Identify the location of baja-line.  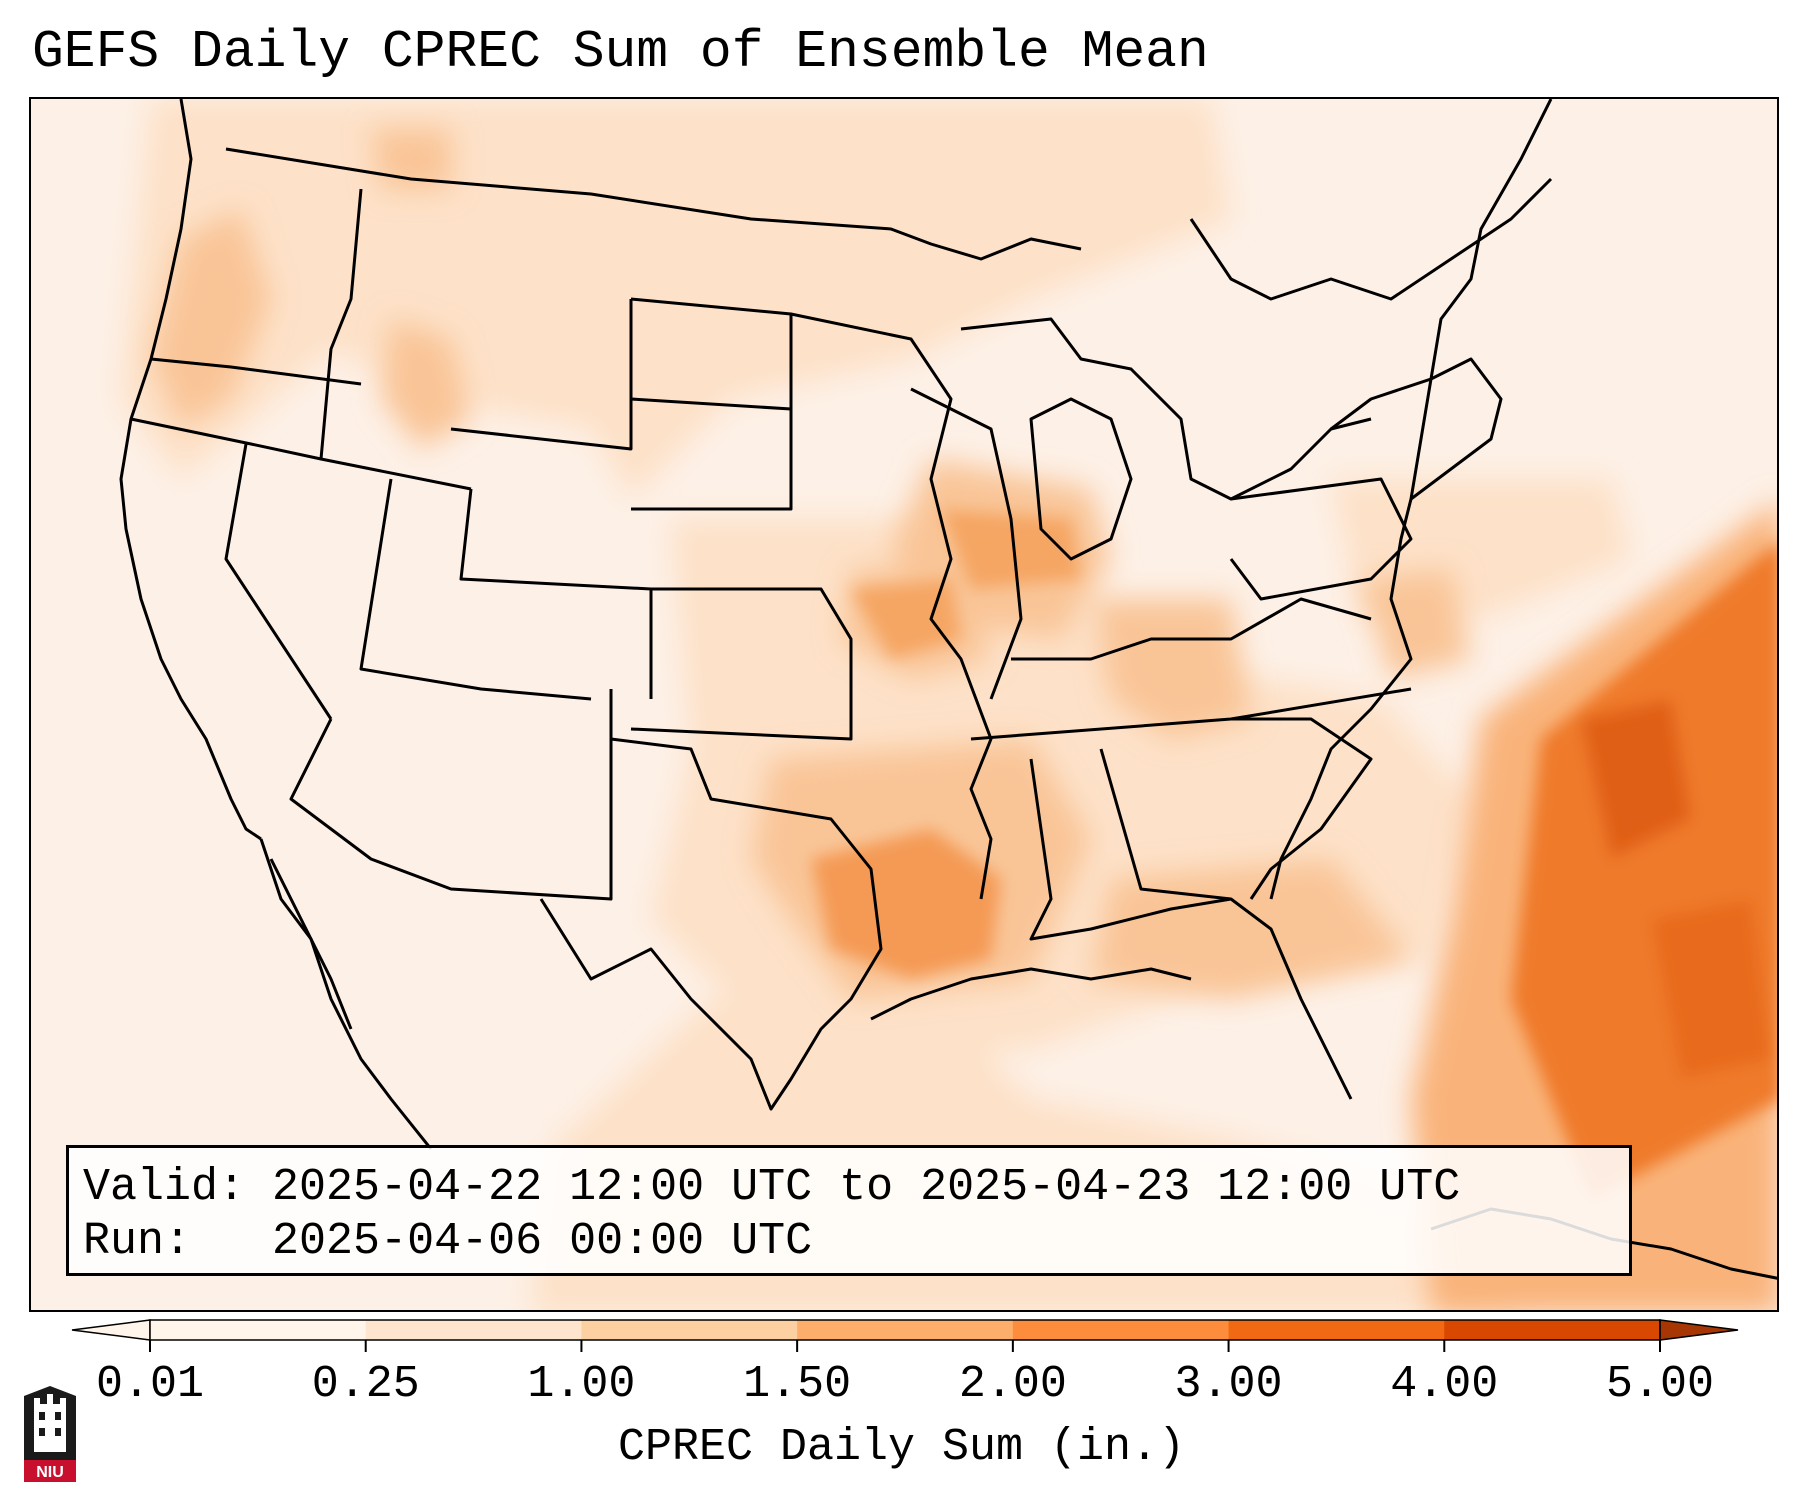
(311, 944).